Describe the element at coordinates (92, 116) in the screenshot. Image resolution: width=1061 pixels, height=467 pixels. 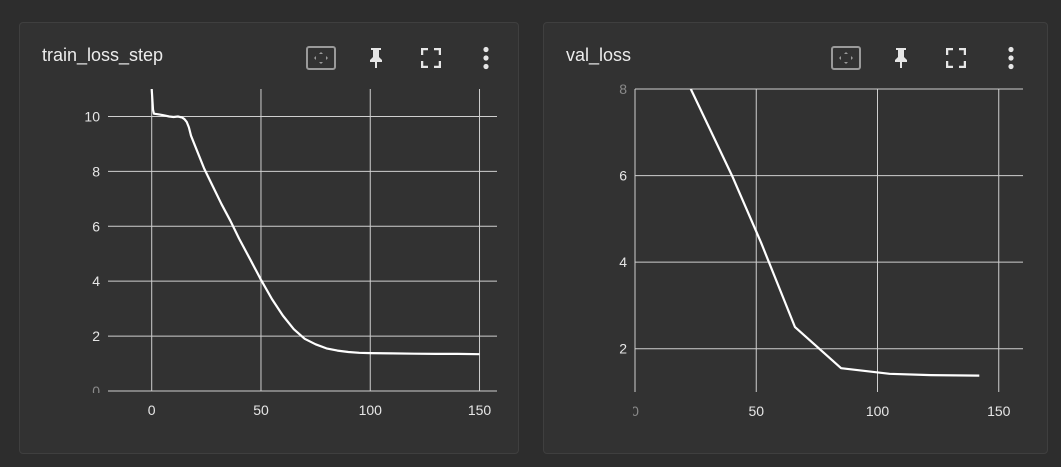
I see `y-tick-label: 10` at that location.